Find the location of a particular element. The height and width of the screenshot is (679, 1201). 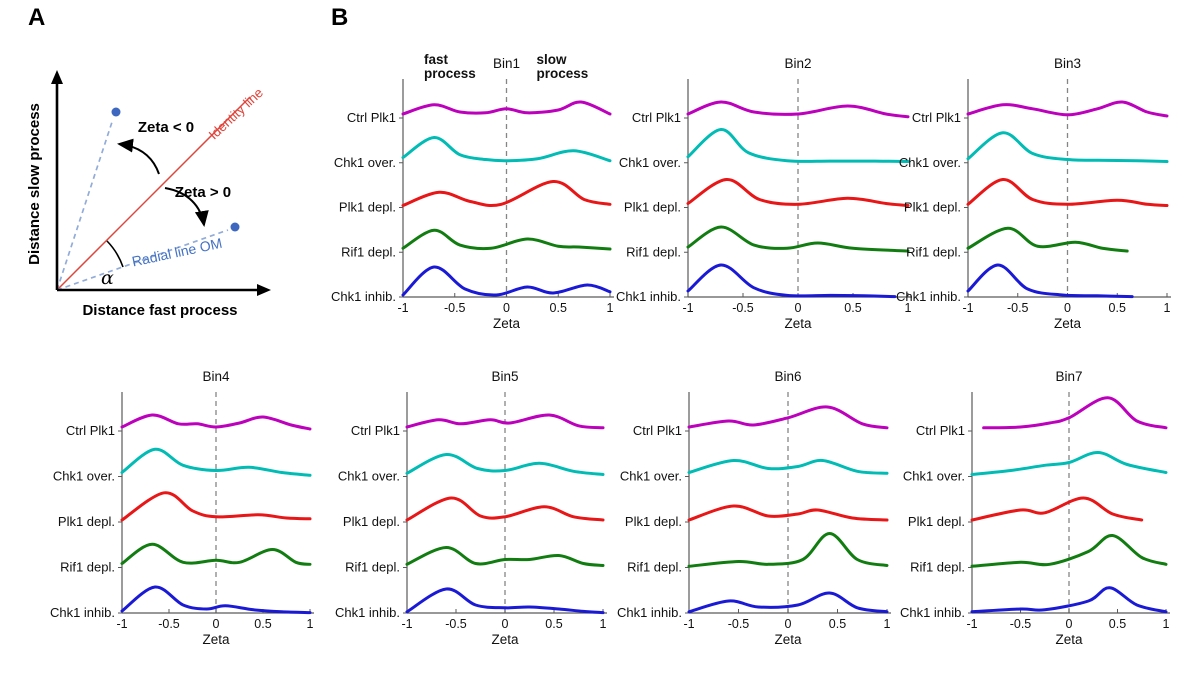

alpha-label: α is located at coordinates (107, 278).